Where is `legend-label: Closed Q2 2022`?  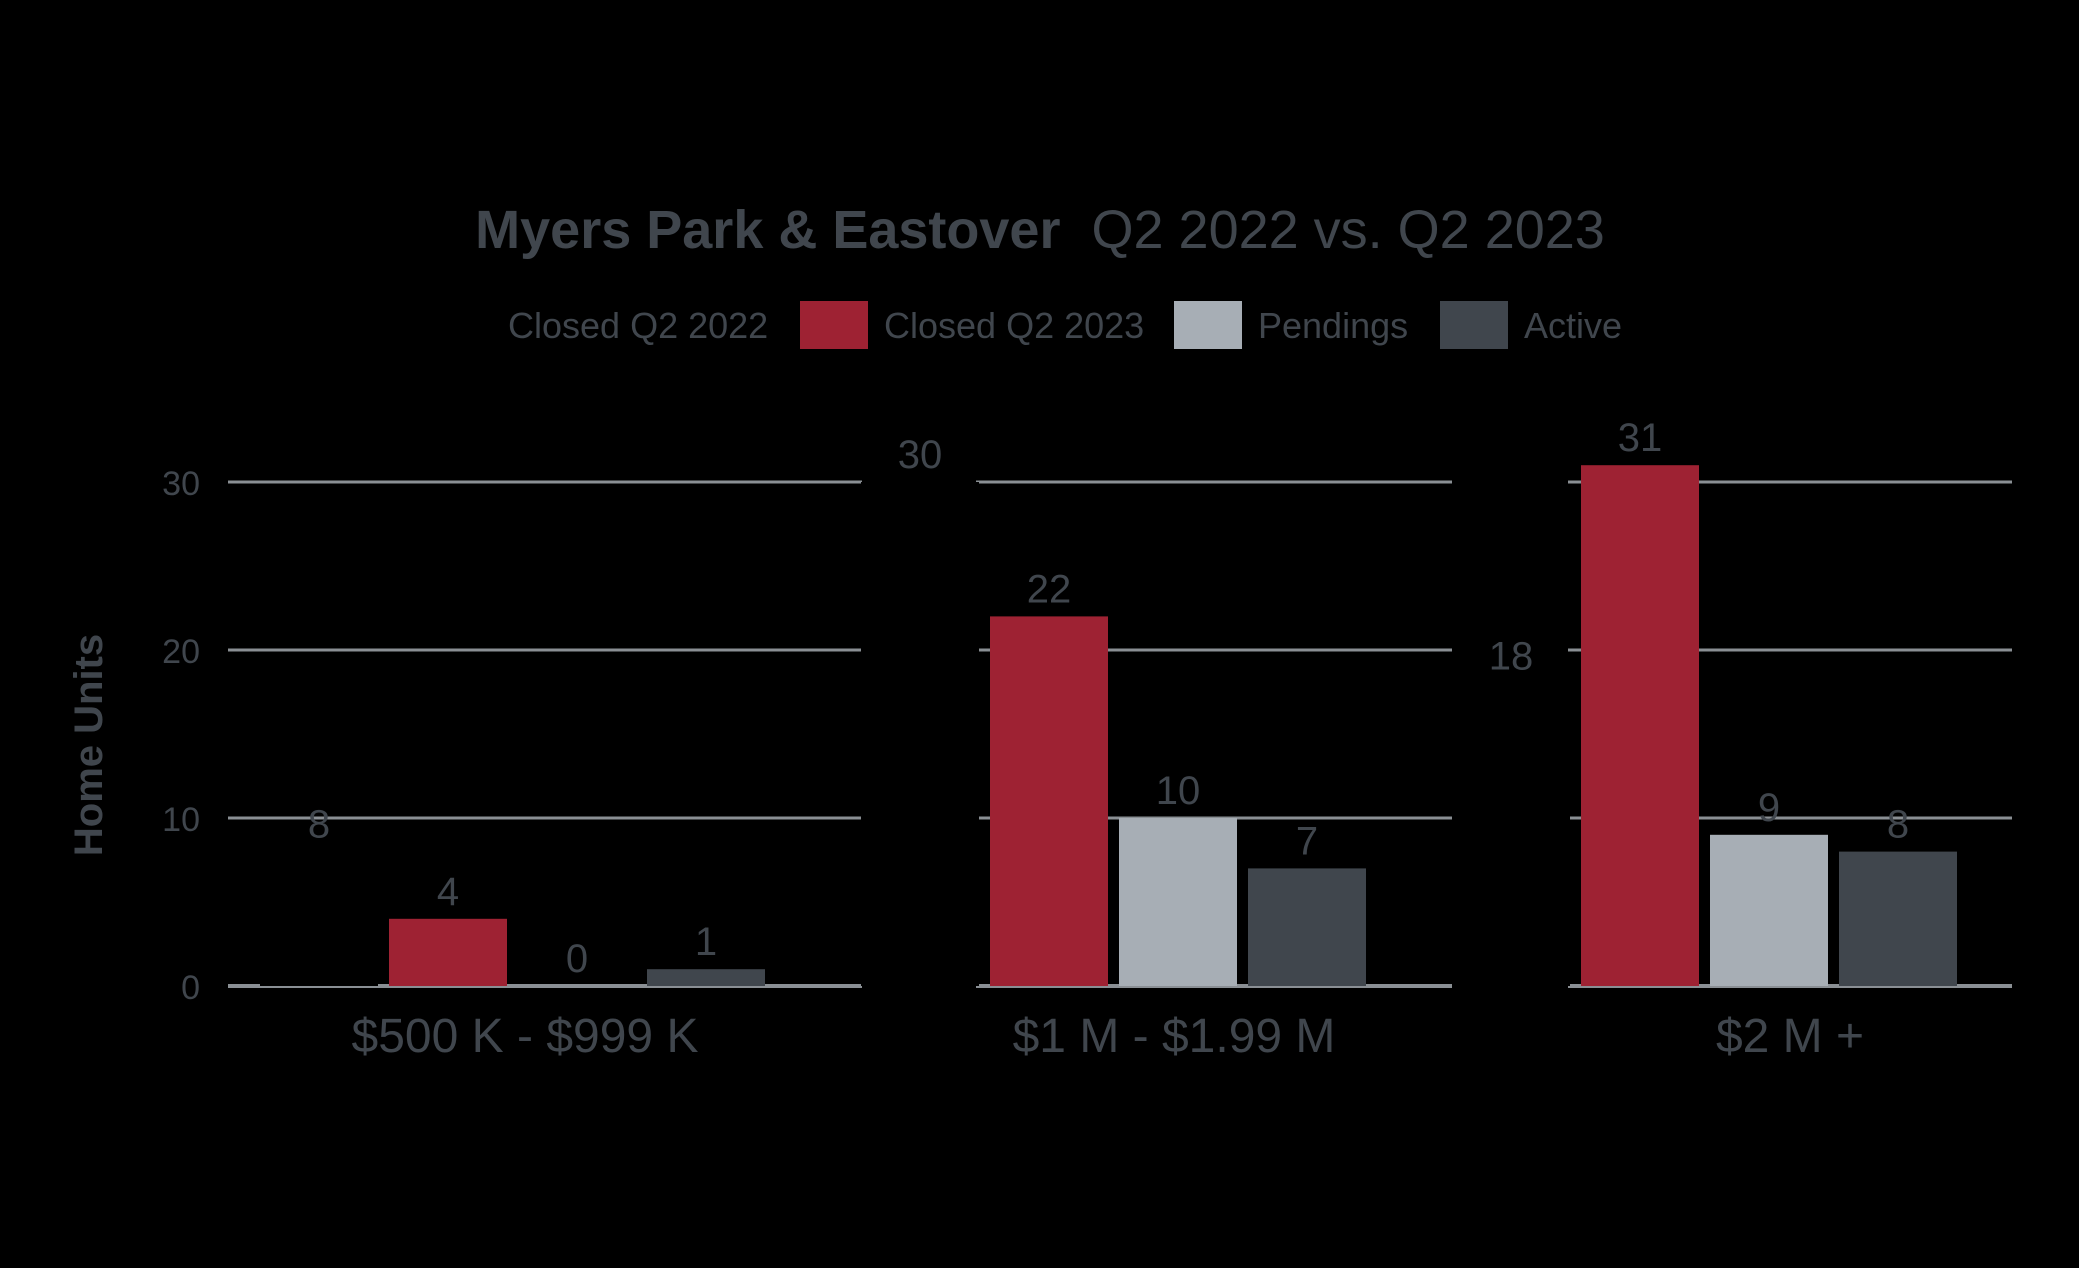 legend-label: Closed Q2 2022 is located at coordinates (638, 325).